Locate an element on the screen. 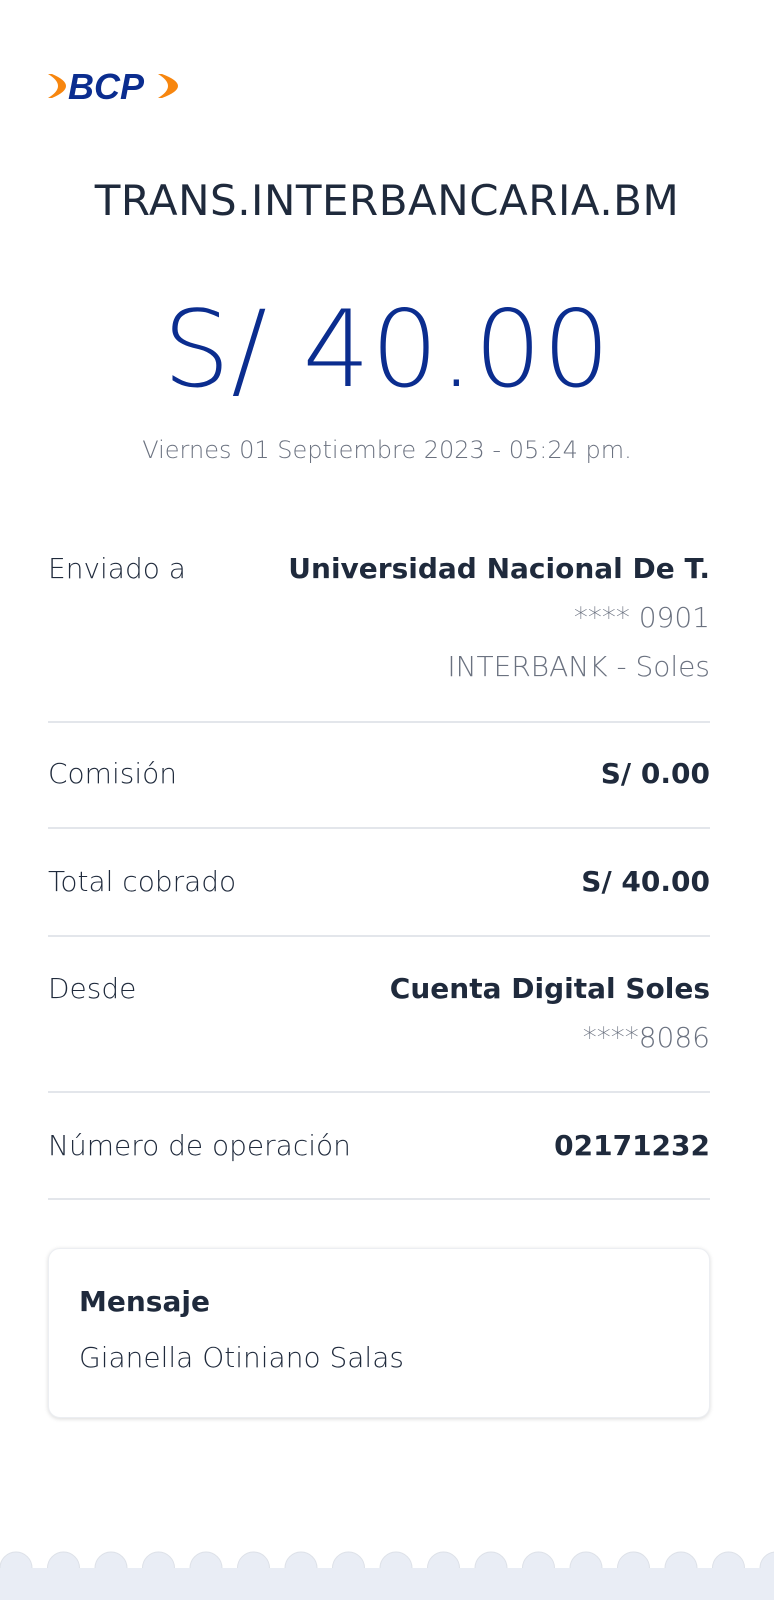  message-title: Mensaje is located at coordinates (144, 1301).